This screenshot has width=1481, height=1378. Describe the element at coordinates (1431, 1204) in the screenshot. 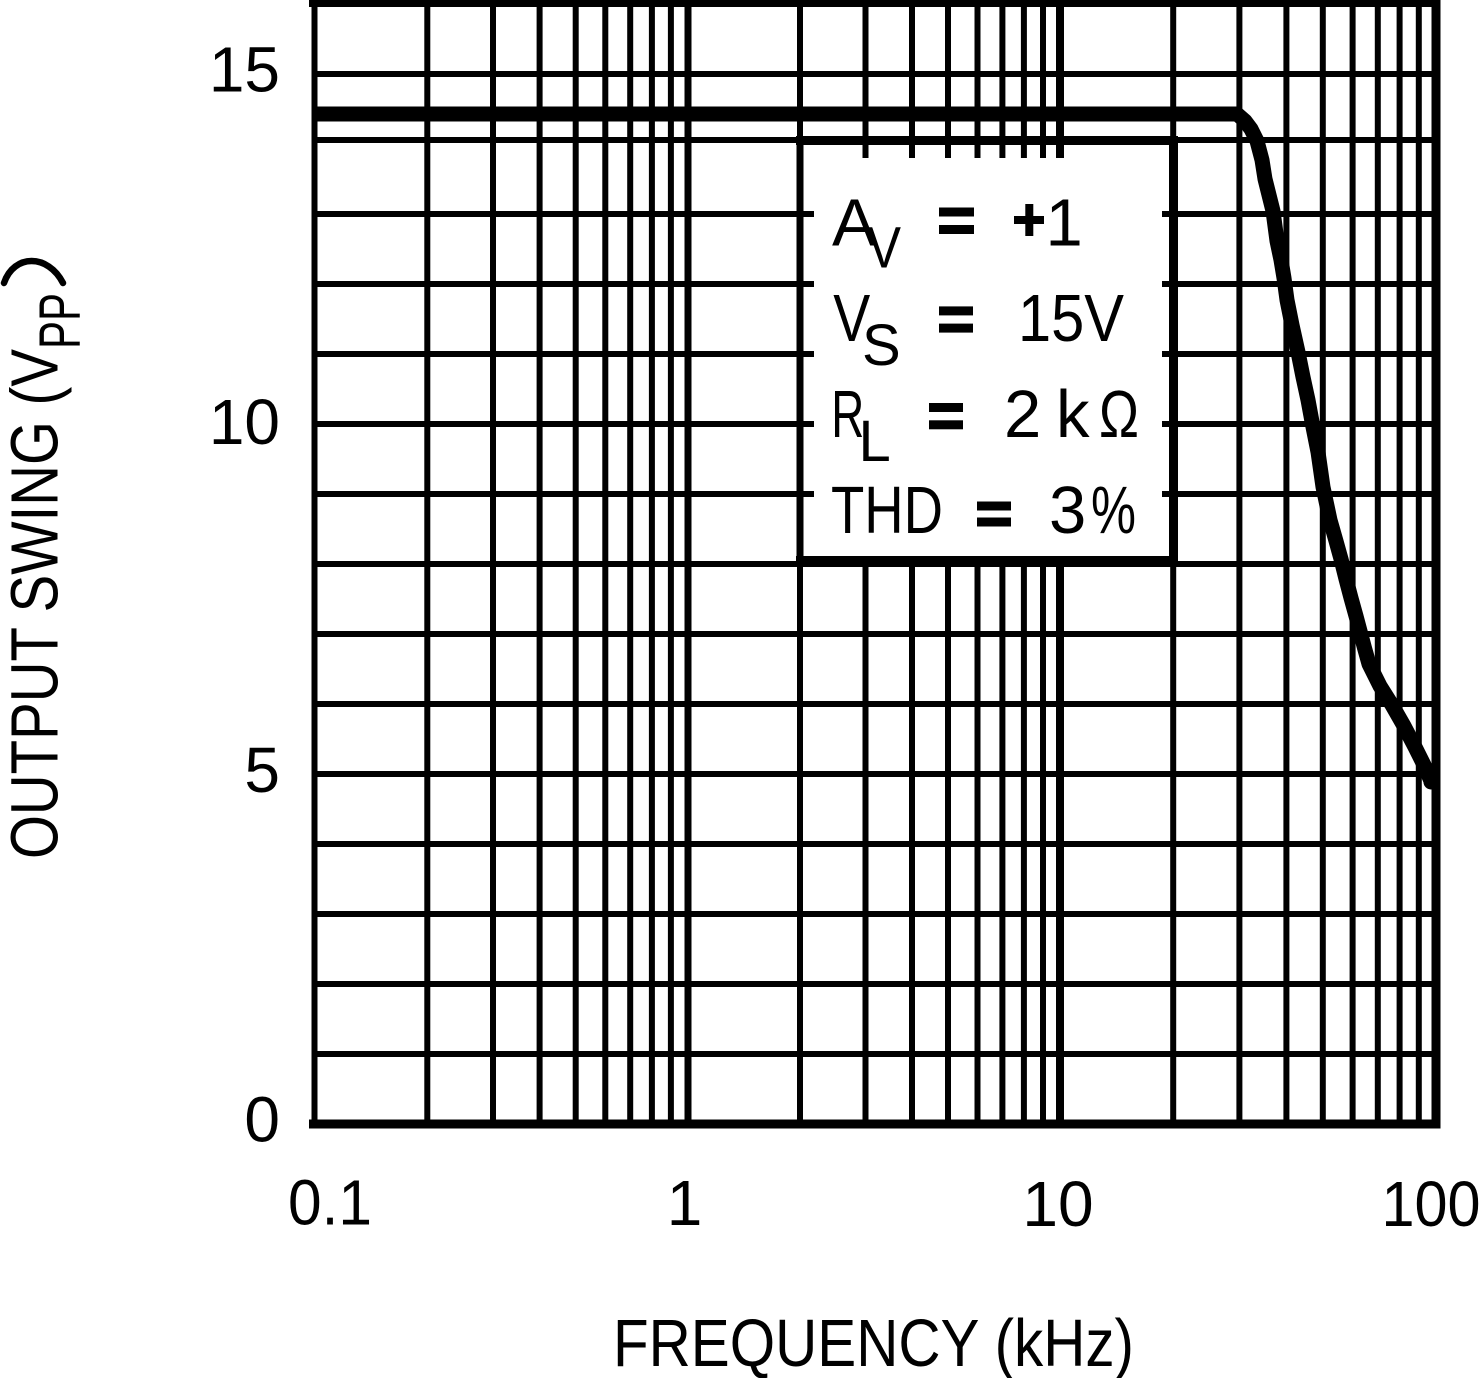

I see `svg-text: 100` at that location.